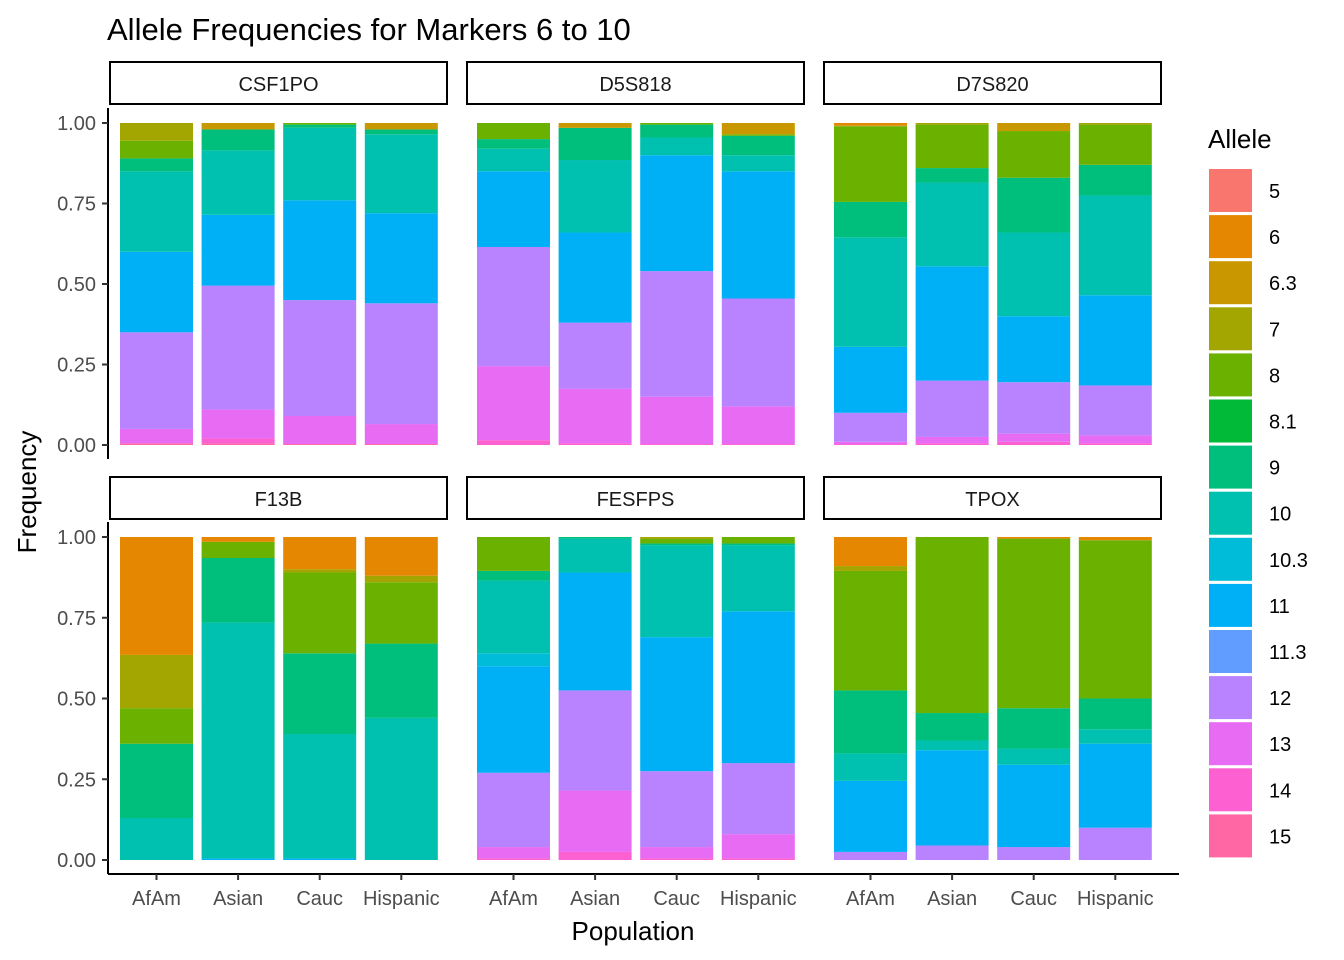 The width and height of the screenshot is (1344, 960). Describe the element at coordinates (1274, 238) in the screenshot. I see `legend-label: 6` at that location.